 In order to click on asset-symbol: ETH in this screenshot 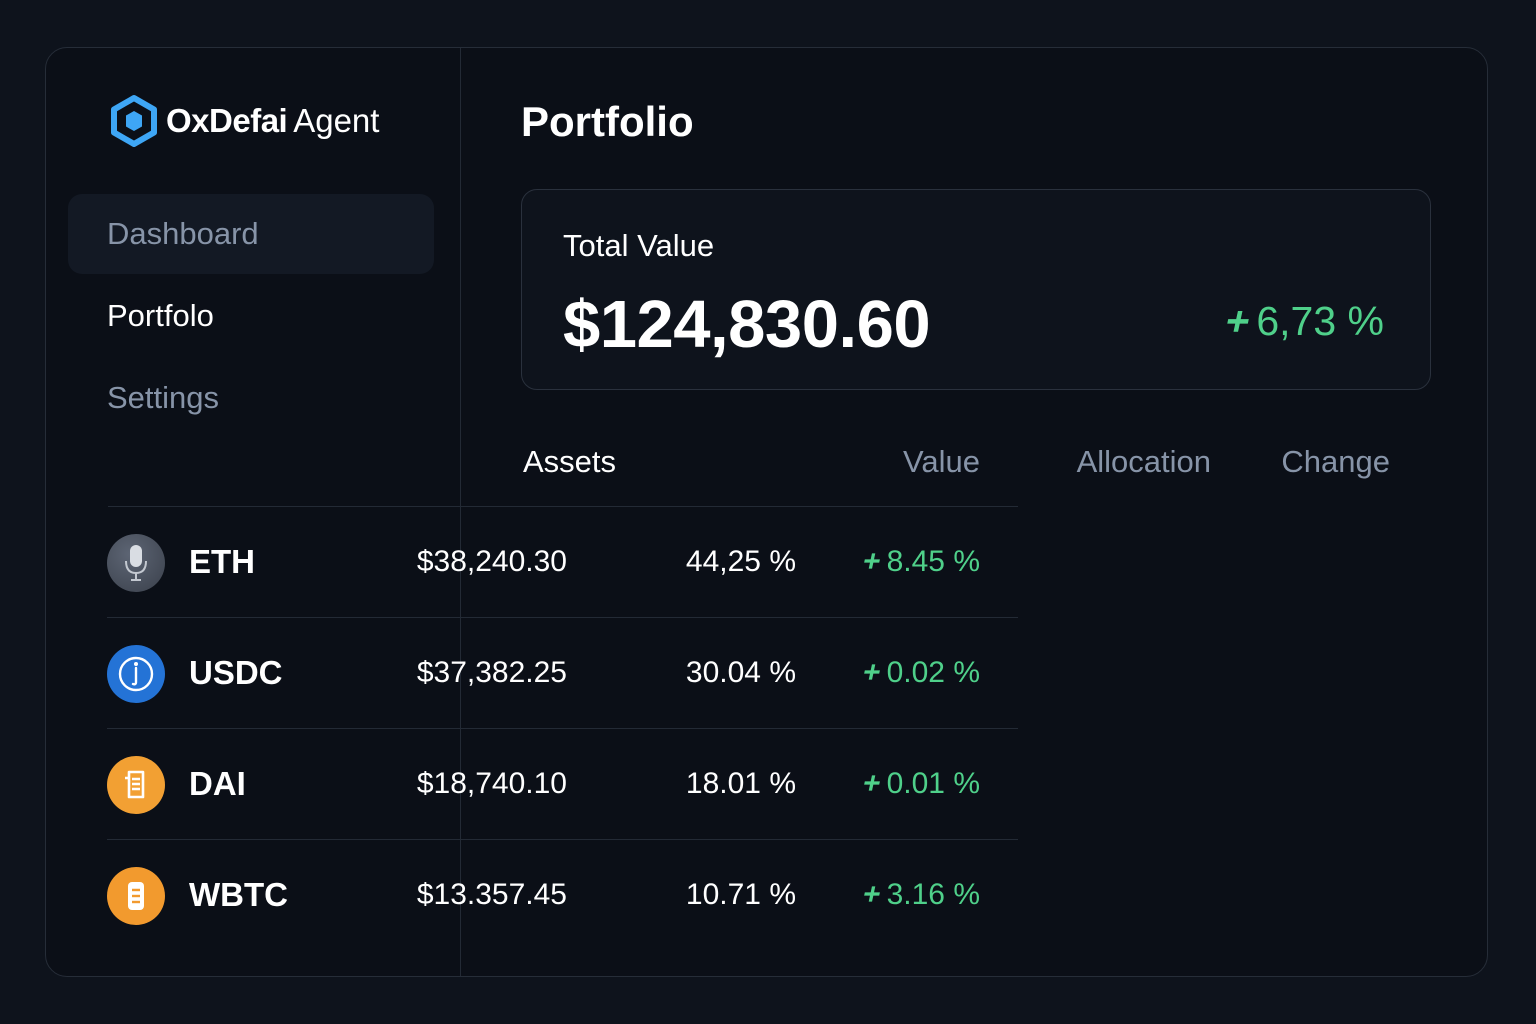, I will do `click(222, 561)`.